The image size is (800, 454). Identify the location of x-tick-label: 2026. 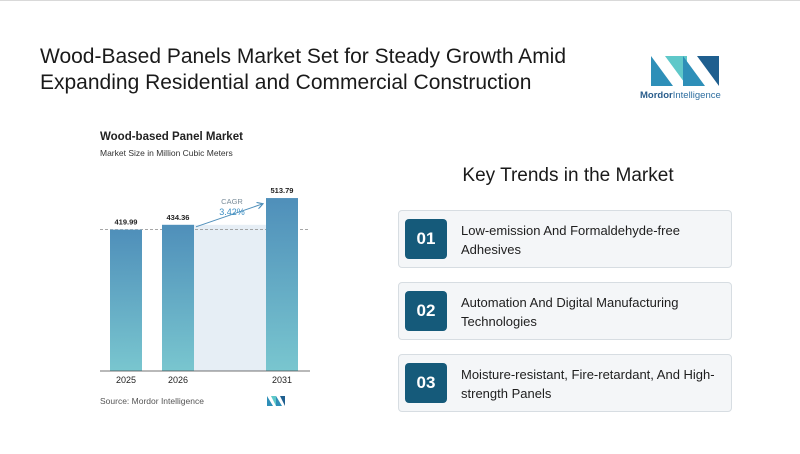
(178, 380).